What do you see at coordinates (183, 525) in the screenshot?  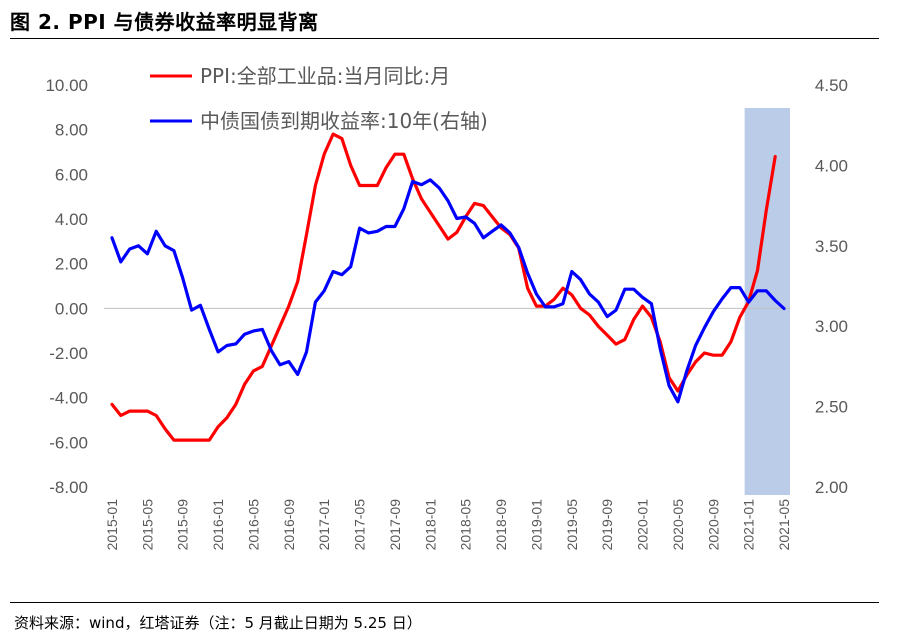 I see `x-tick-label: 2015-09` at bounding box center [183, 525].